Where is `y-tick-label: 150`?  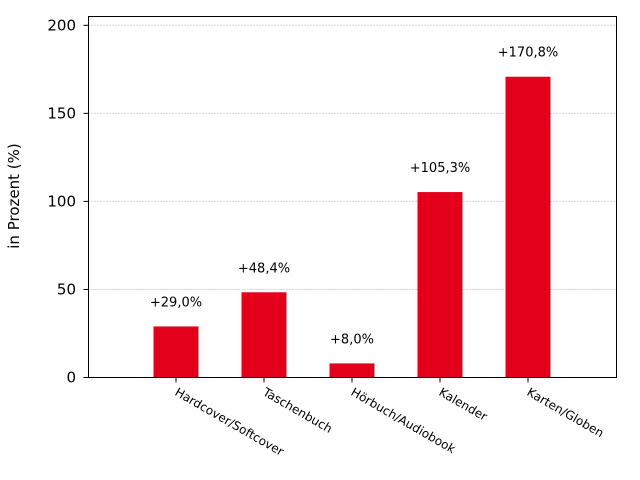
y-tick-label: 150 is located at coordinates (61, 113).